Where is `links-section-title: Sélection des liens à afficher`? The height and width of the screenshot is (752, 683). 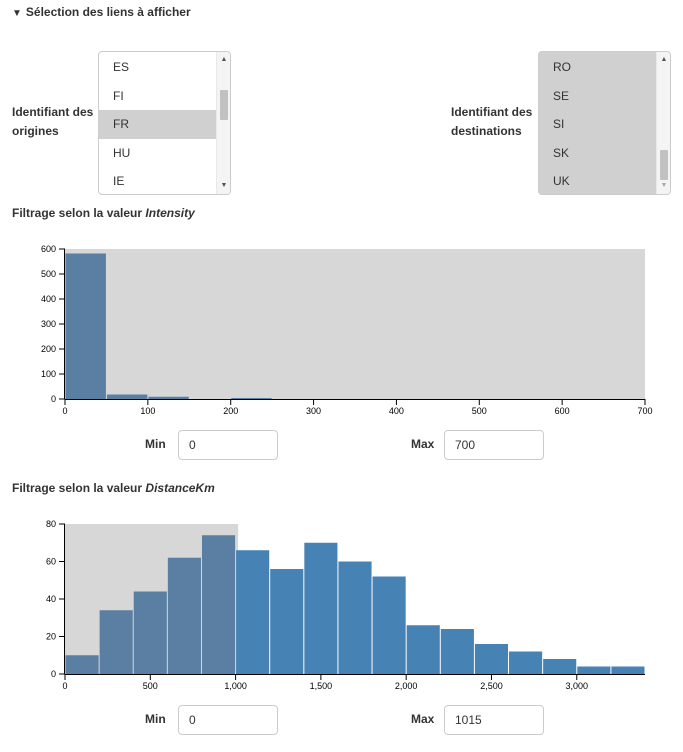
links-section-title: Sélection des liens à afficher is located at coordinates (108, 12).